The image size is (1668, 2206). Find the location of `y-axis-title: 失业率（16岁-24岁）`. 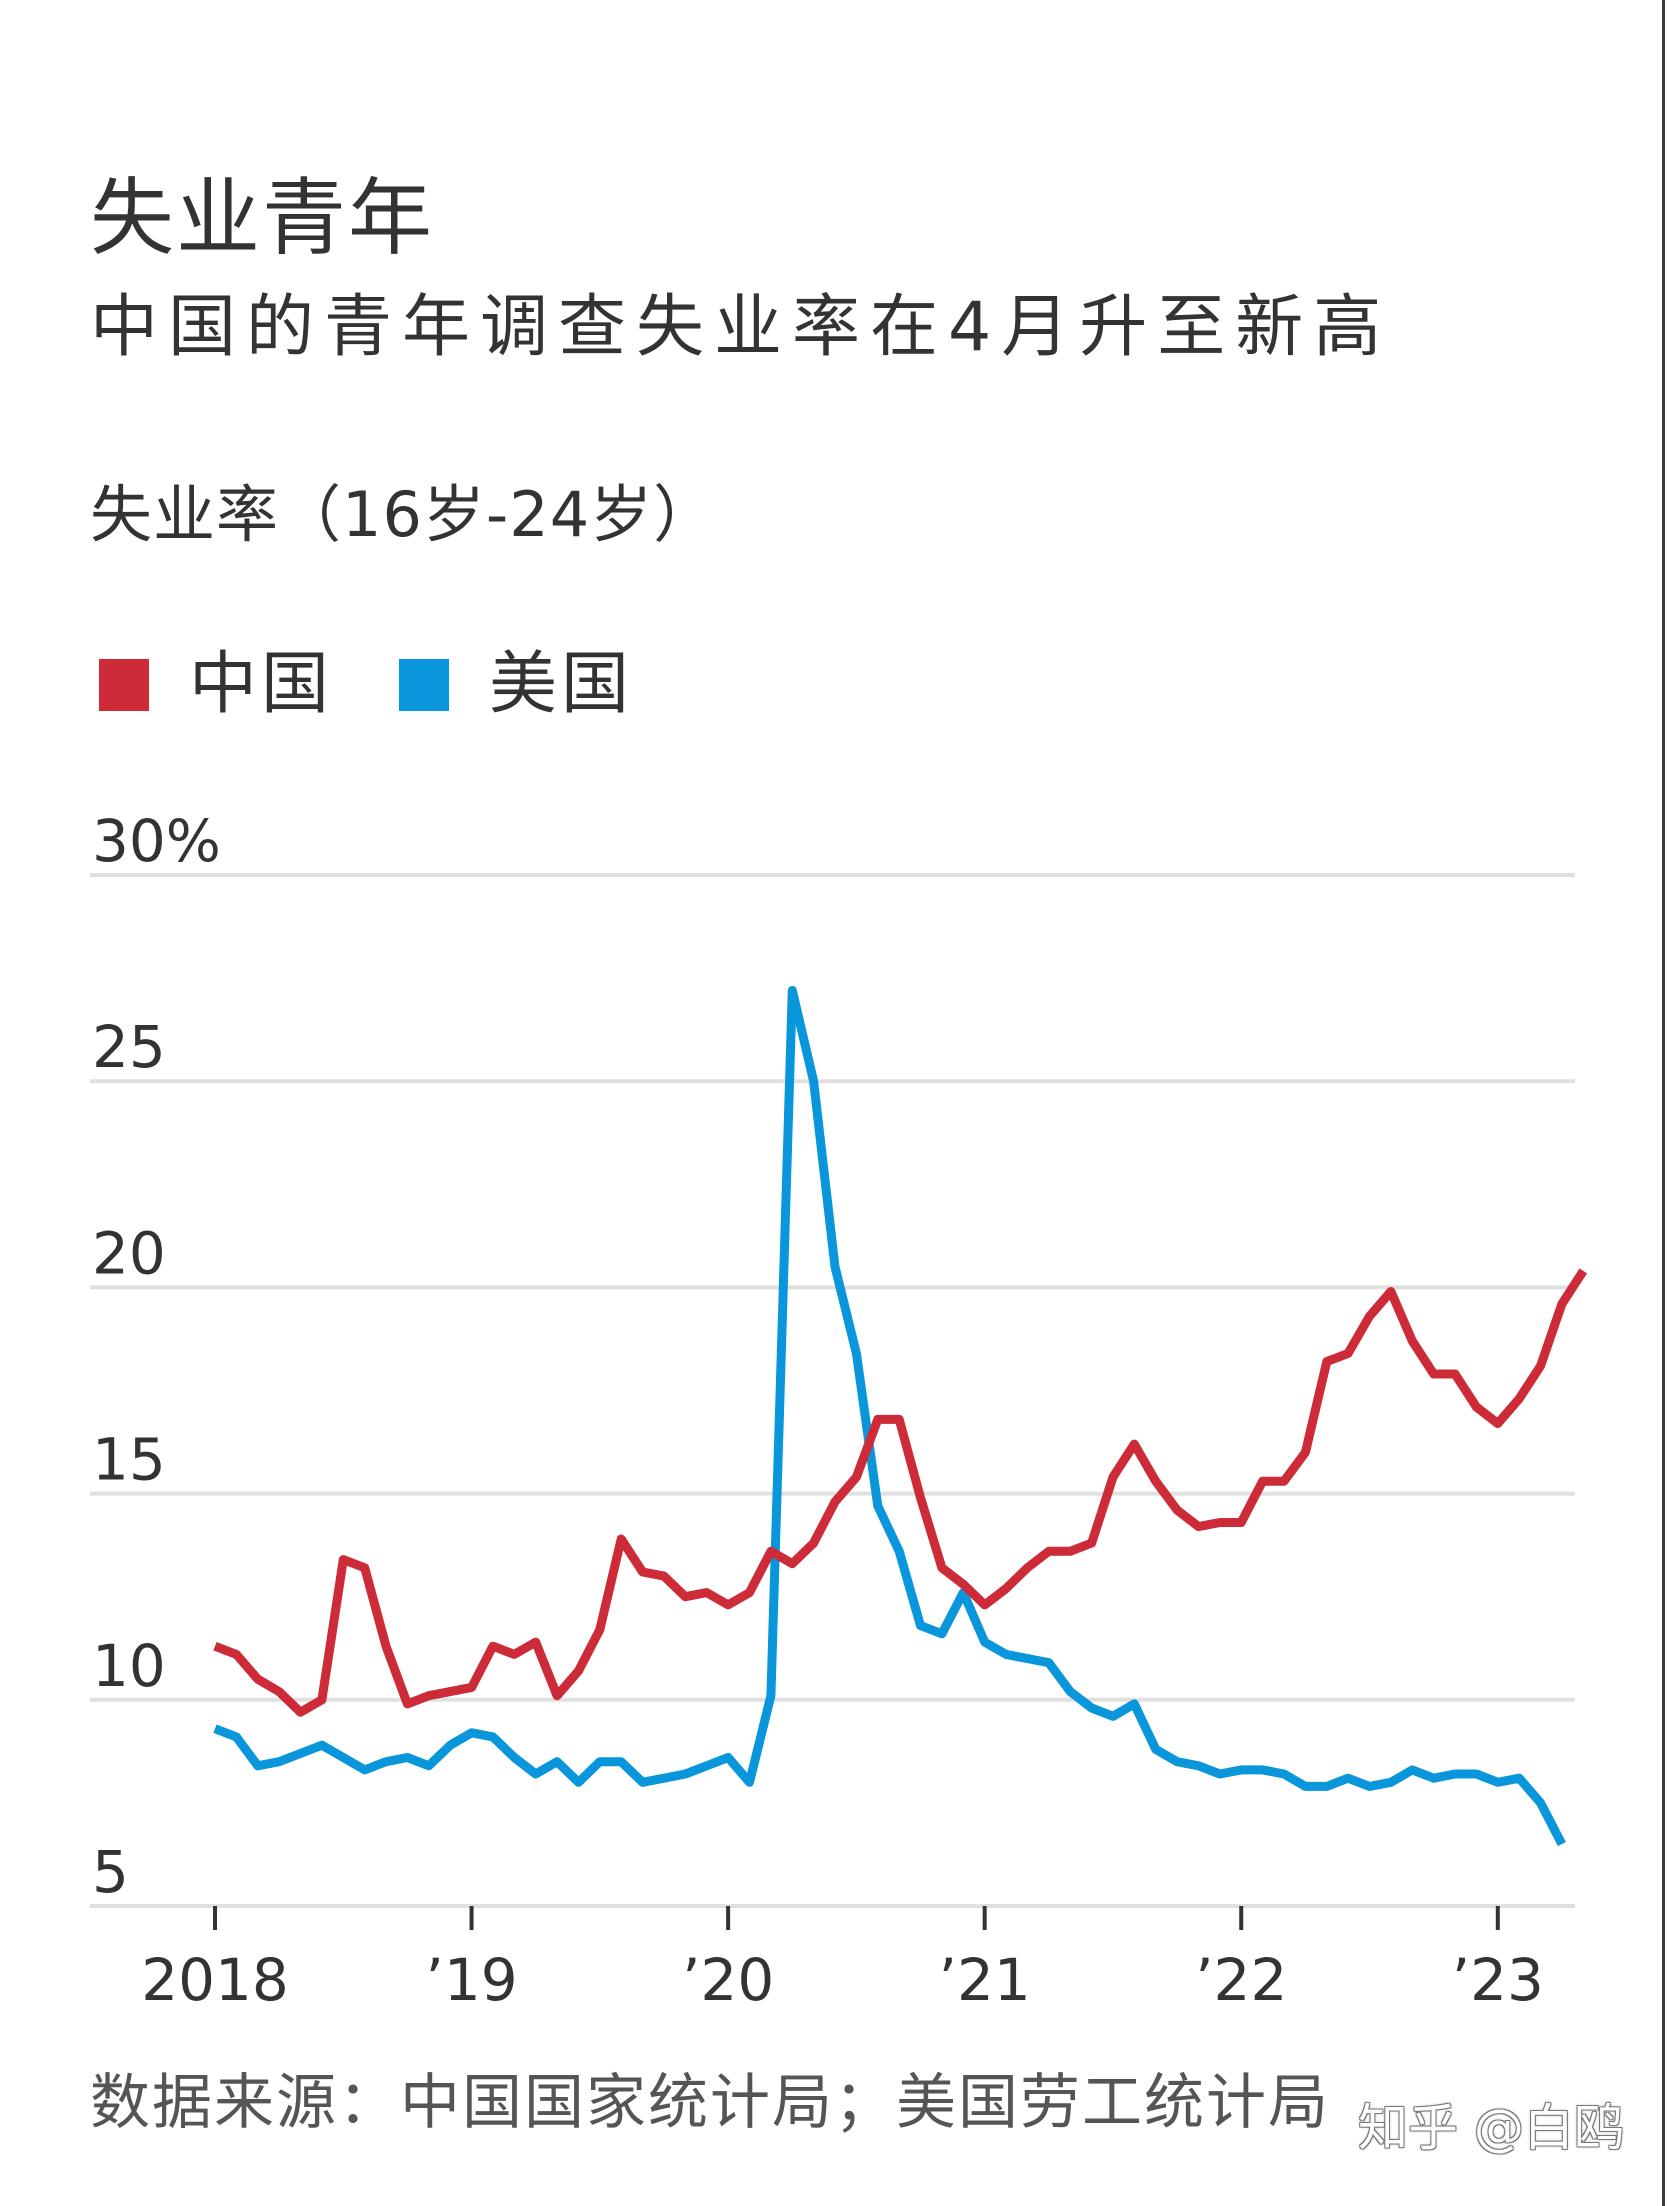

y-axis-title: 失业率（16岁-24岁） is located at coordinates (403, 514).